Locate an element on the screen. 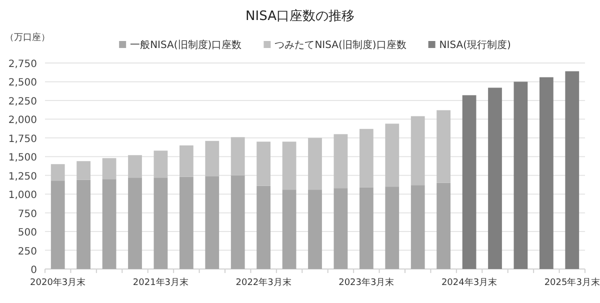 The image size is (600, 303). x-tick-label: 2021年3月末 is located at coordinates (160, 282).